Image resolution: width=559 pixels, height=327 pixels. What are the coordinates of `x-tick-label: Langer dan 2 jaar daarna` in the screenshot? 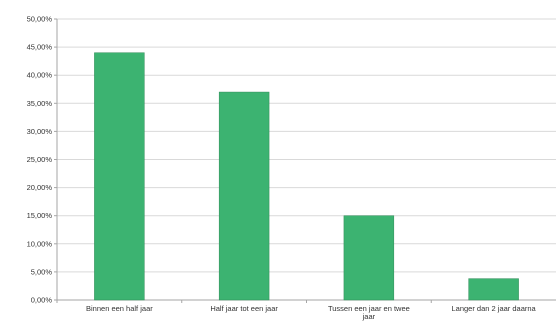 It's located at (494, 308).